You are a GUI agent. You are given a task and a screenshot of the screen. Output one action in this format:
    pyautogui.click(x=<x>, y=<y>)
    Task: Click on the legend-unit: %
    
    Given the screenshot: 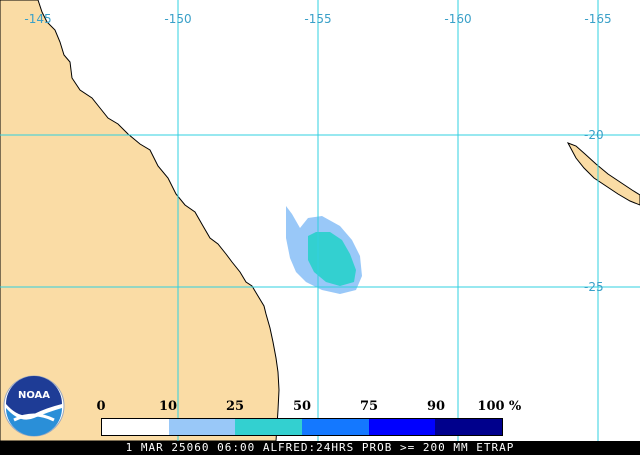 What is the action you would take?
    pyautogui.click(x=515, y=406)
    